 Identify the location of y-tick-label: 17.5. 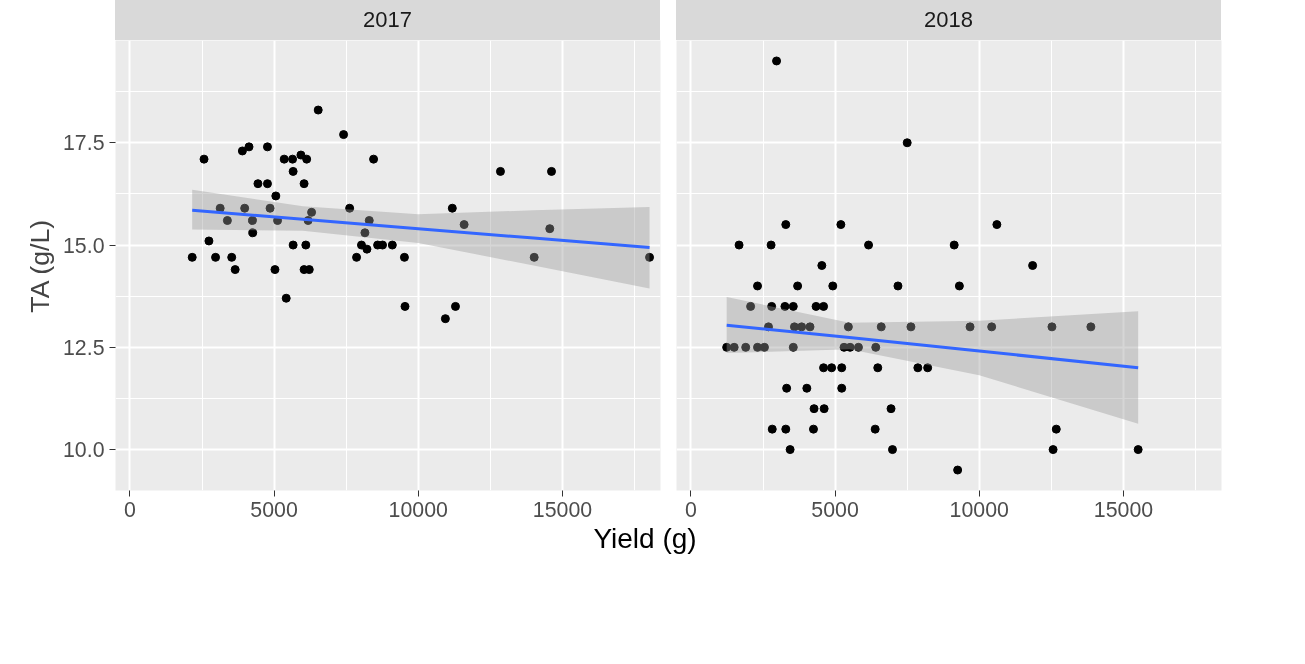
(83, 143).